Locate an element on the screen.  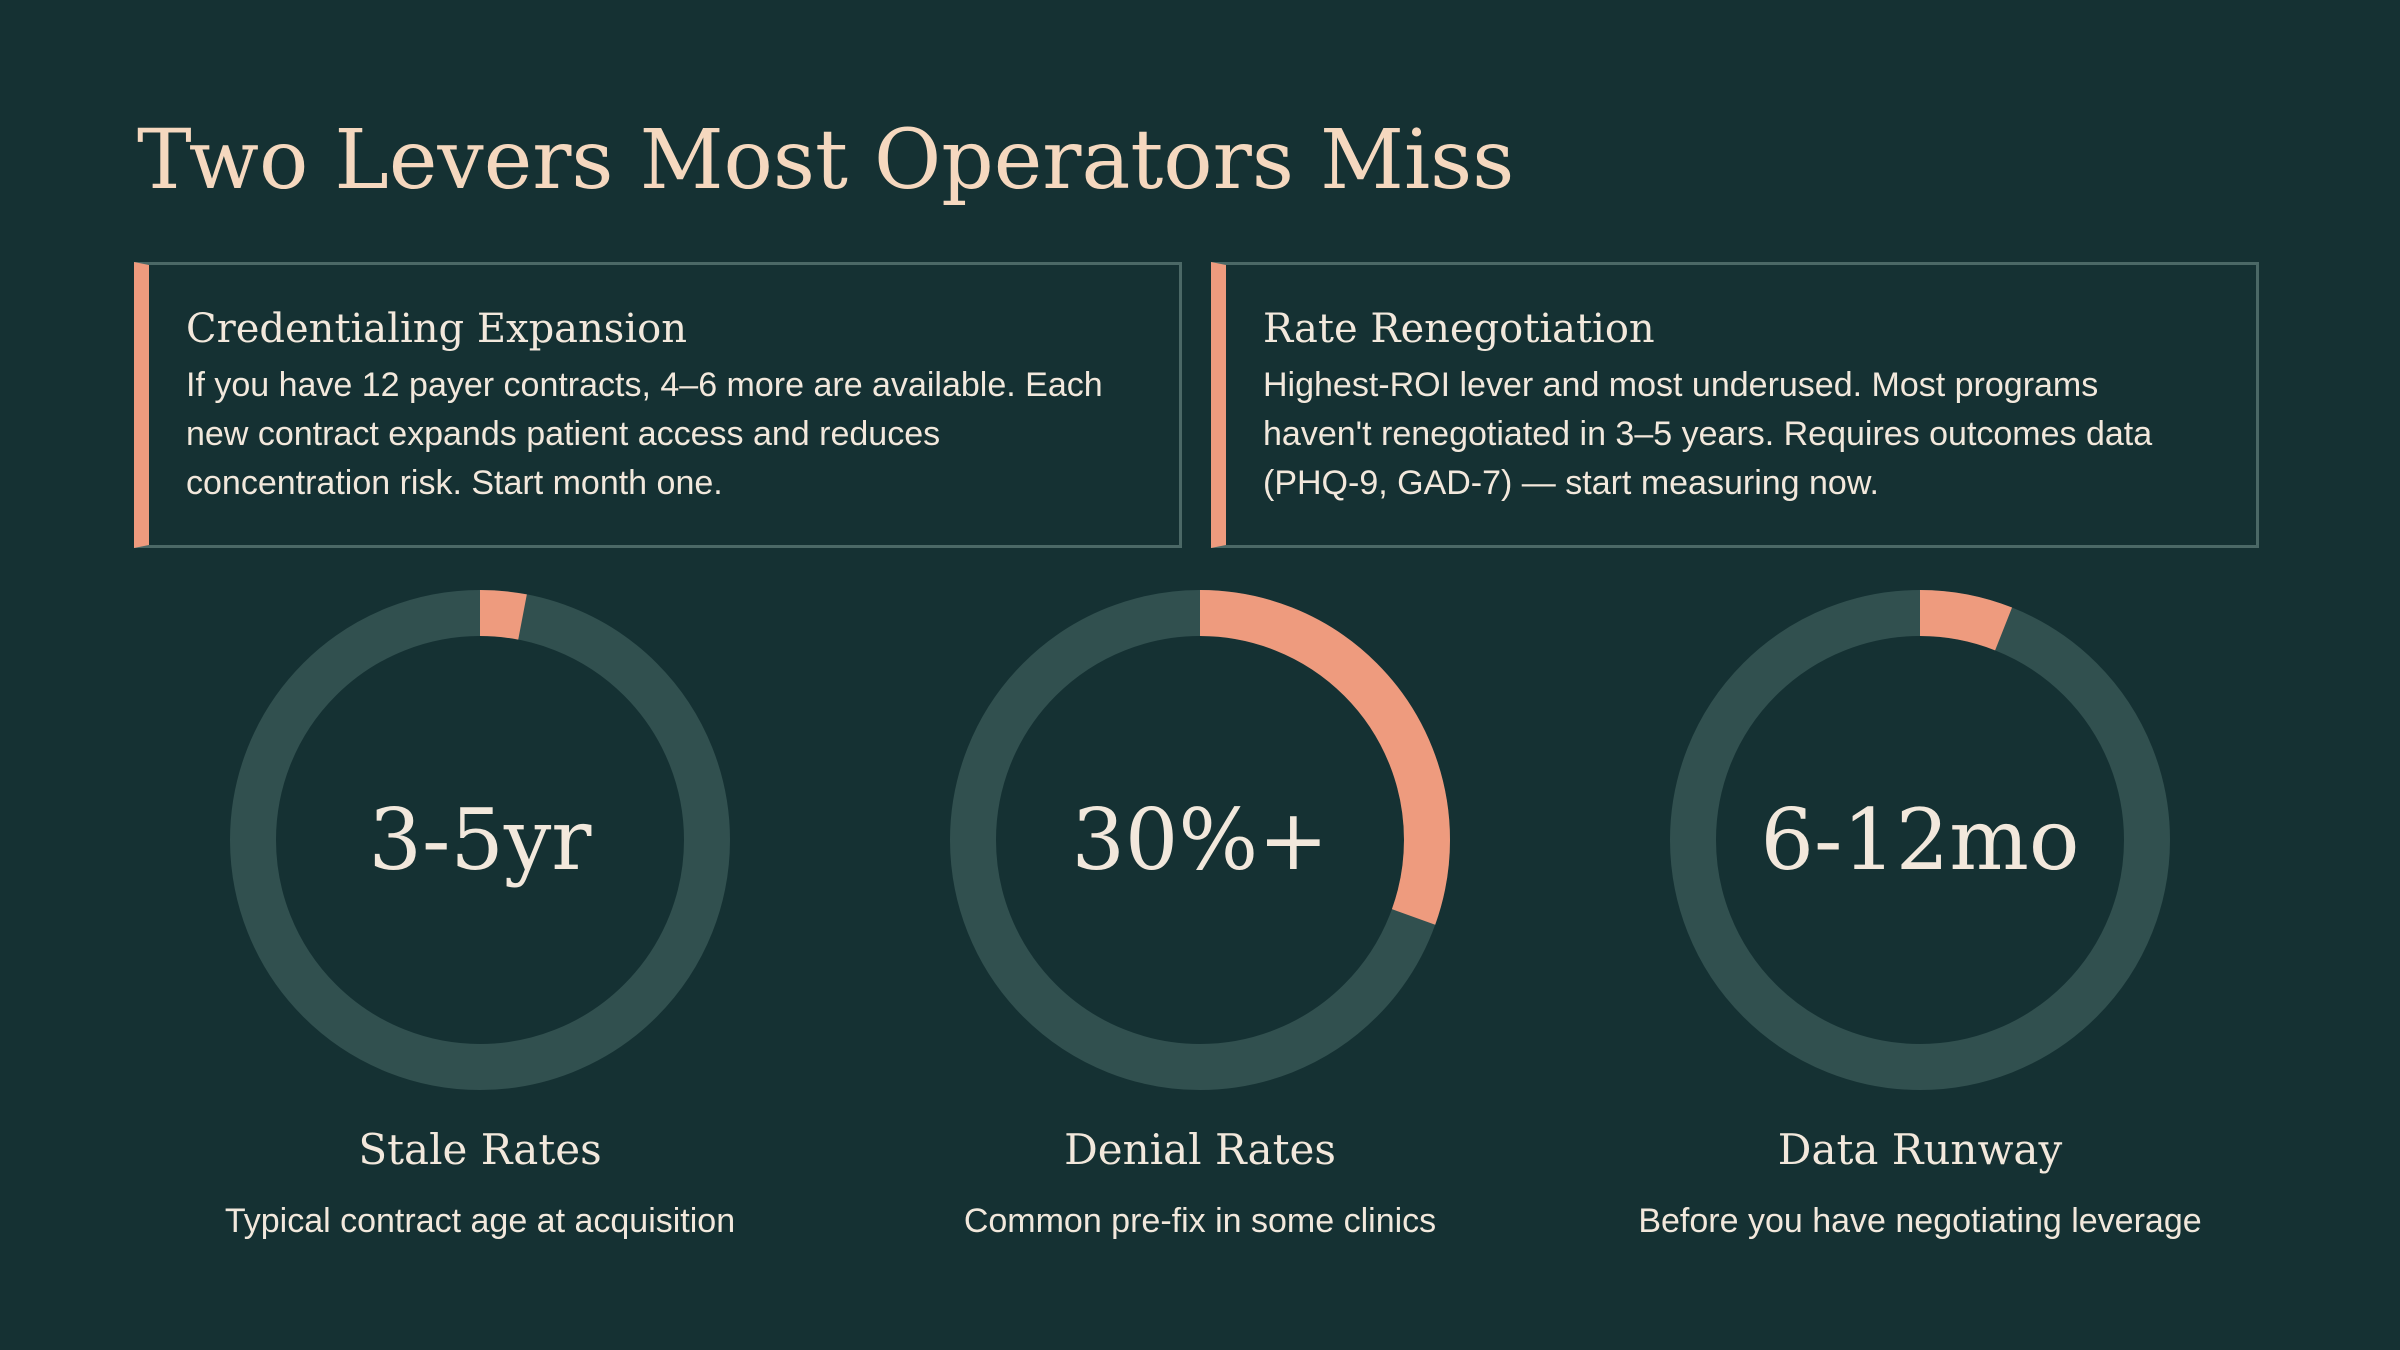
denial-rates-ring-fill is located at coordinates (1200, 840).